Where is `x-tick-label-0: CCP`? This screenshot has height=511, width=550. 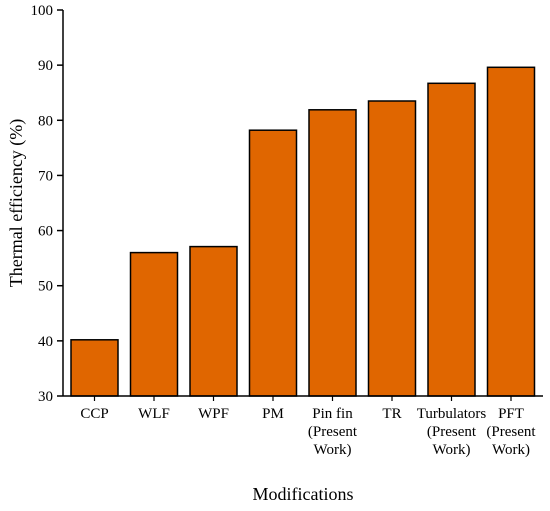
x-tick-label-0: CCP is located at coordinates (94, 414).